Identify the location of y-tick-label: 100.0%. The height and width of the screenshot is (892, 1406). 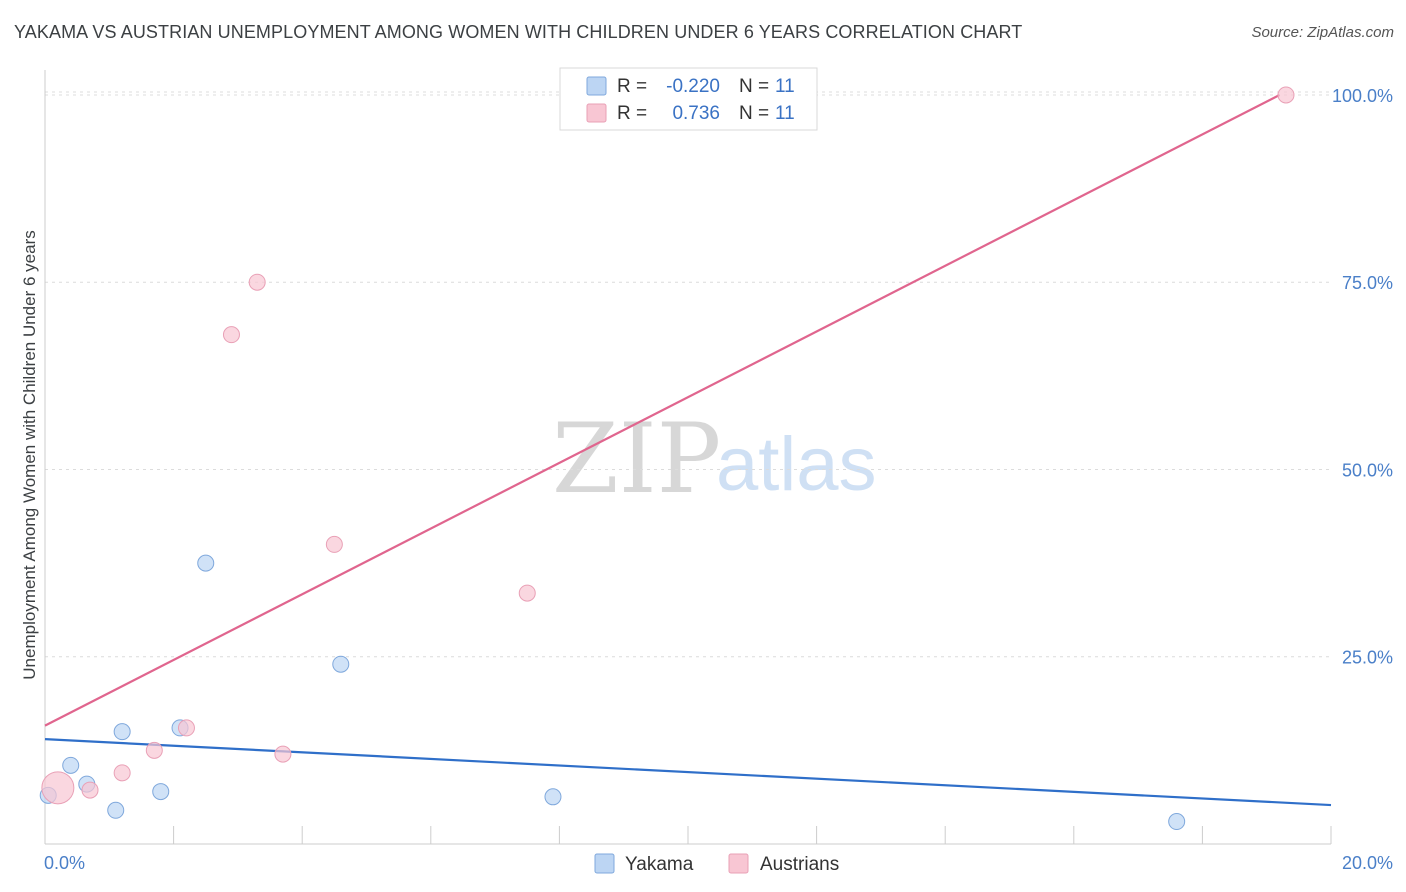
(1362, 96).